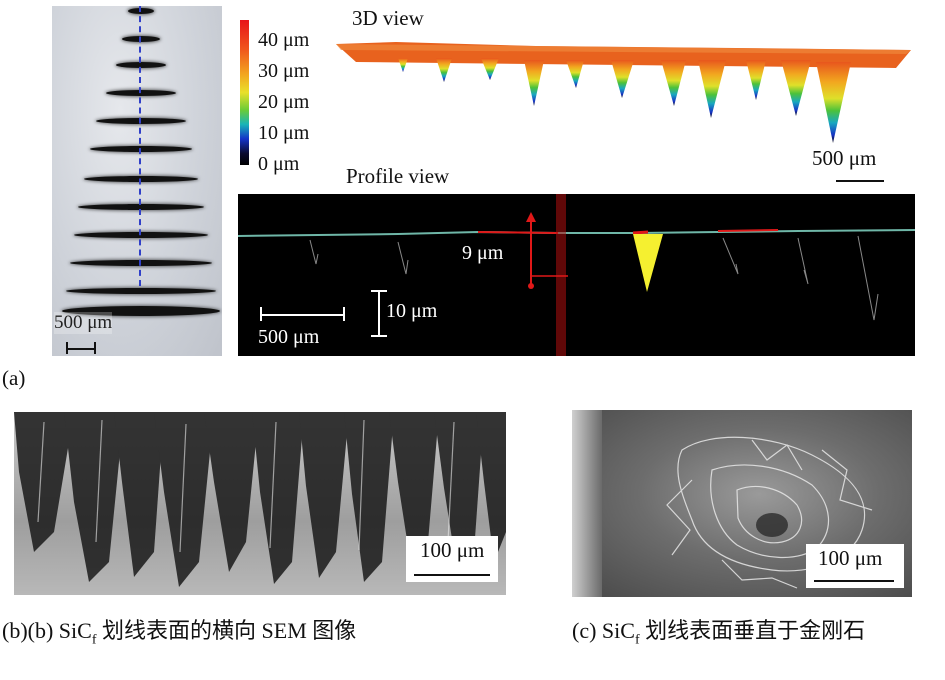 Image resolution: width=945 pixels, height=680 pixels. Describe the element at coordinates (379, 313) in the screenshot. I see `profile-scale-bar-v` at that location.